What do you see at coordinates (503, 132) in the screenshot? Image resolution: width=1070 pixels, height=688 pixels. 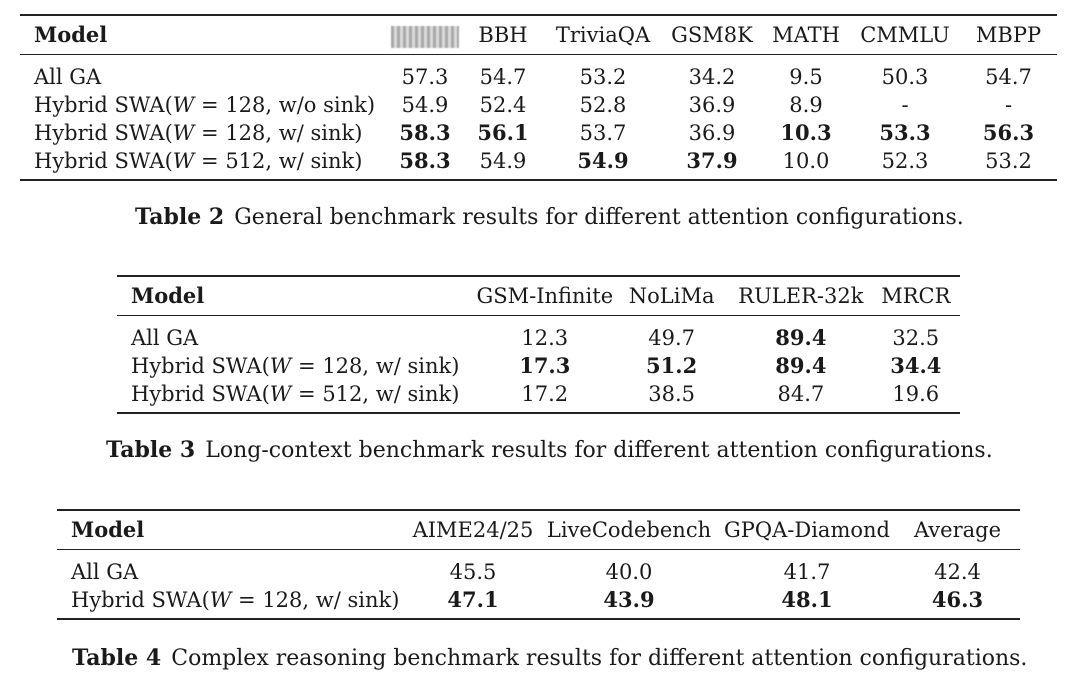 I see `table-cell: 56.1` at bounding box center [503, 132].